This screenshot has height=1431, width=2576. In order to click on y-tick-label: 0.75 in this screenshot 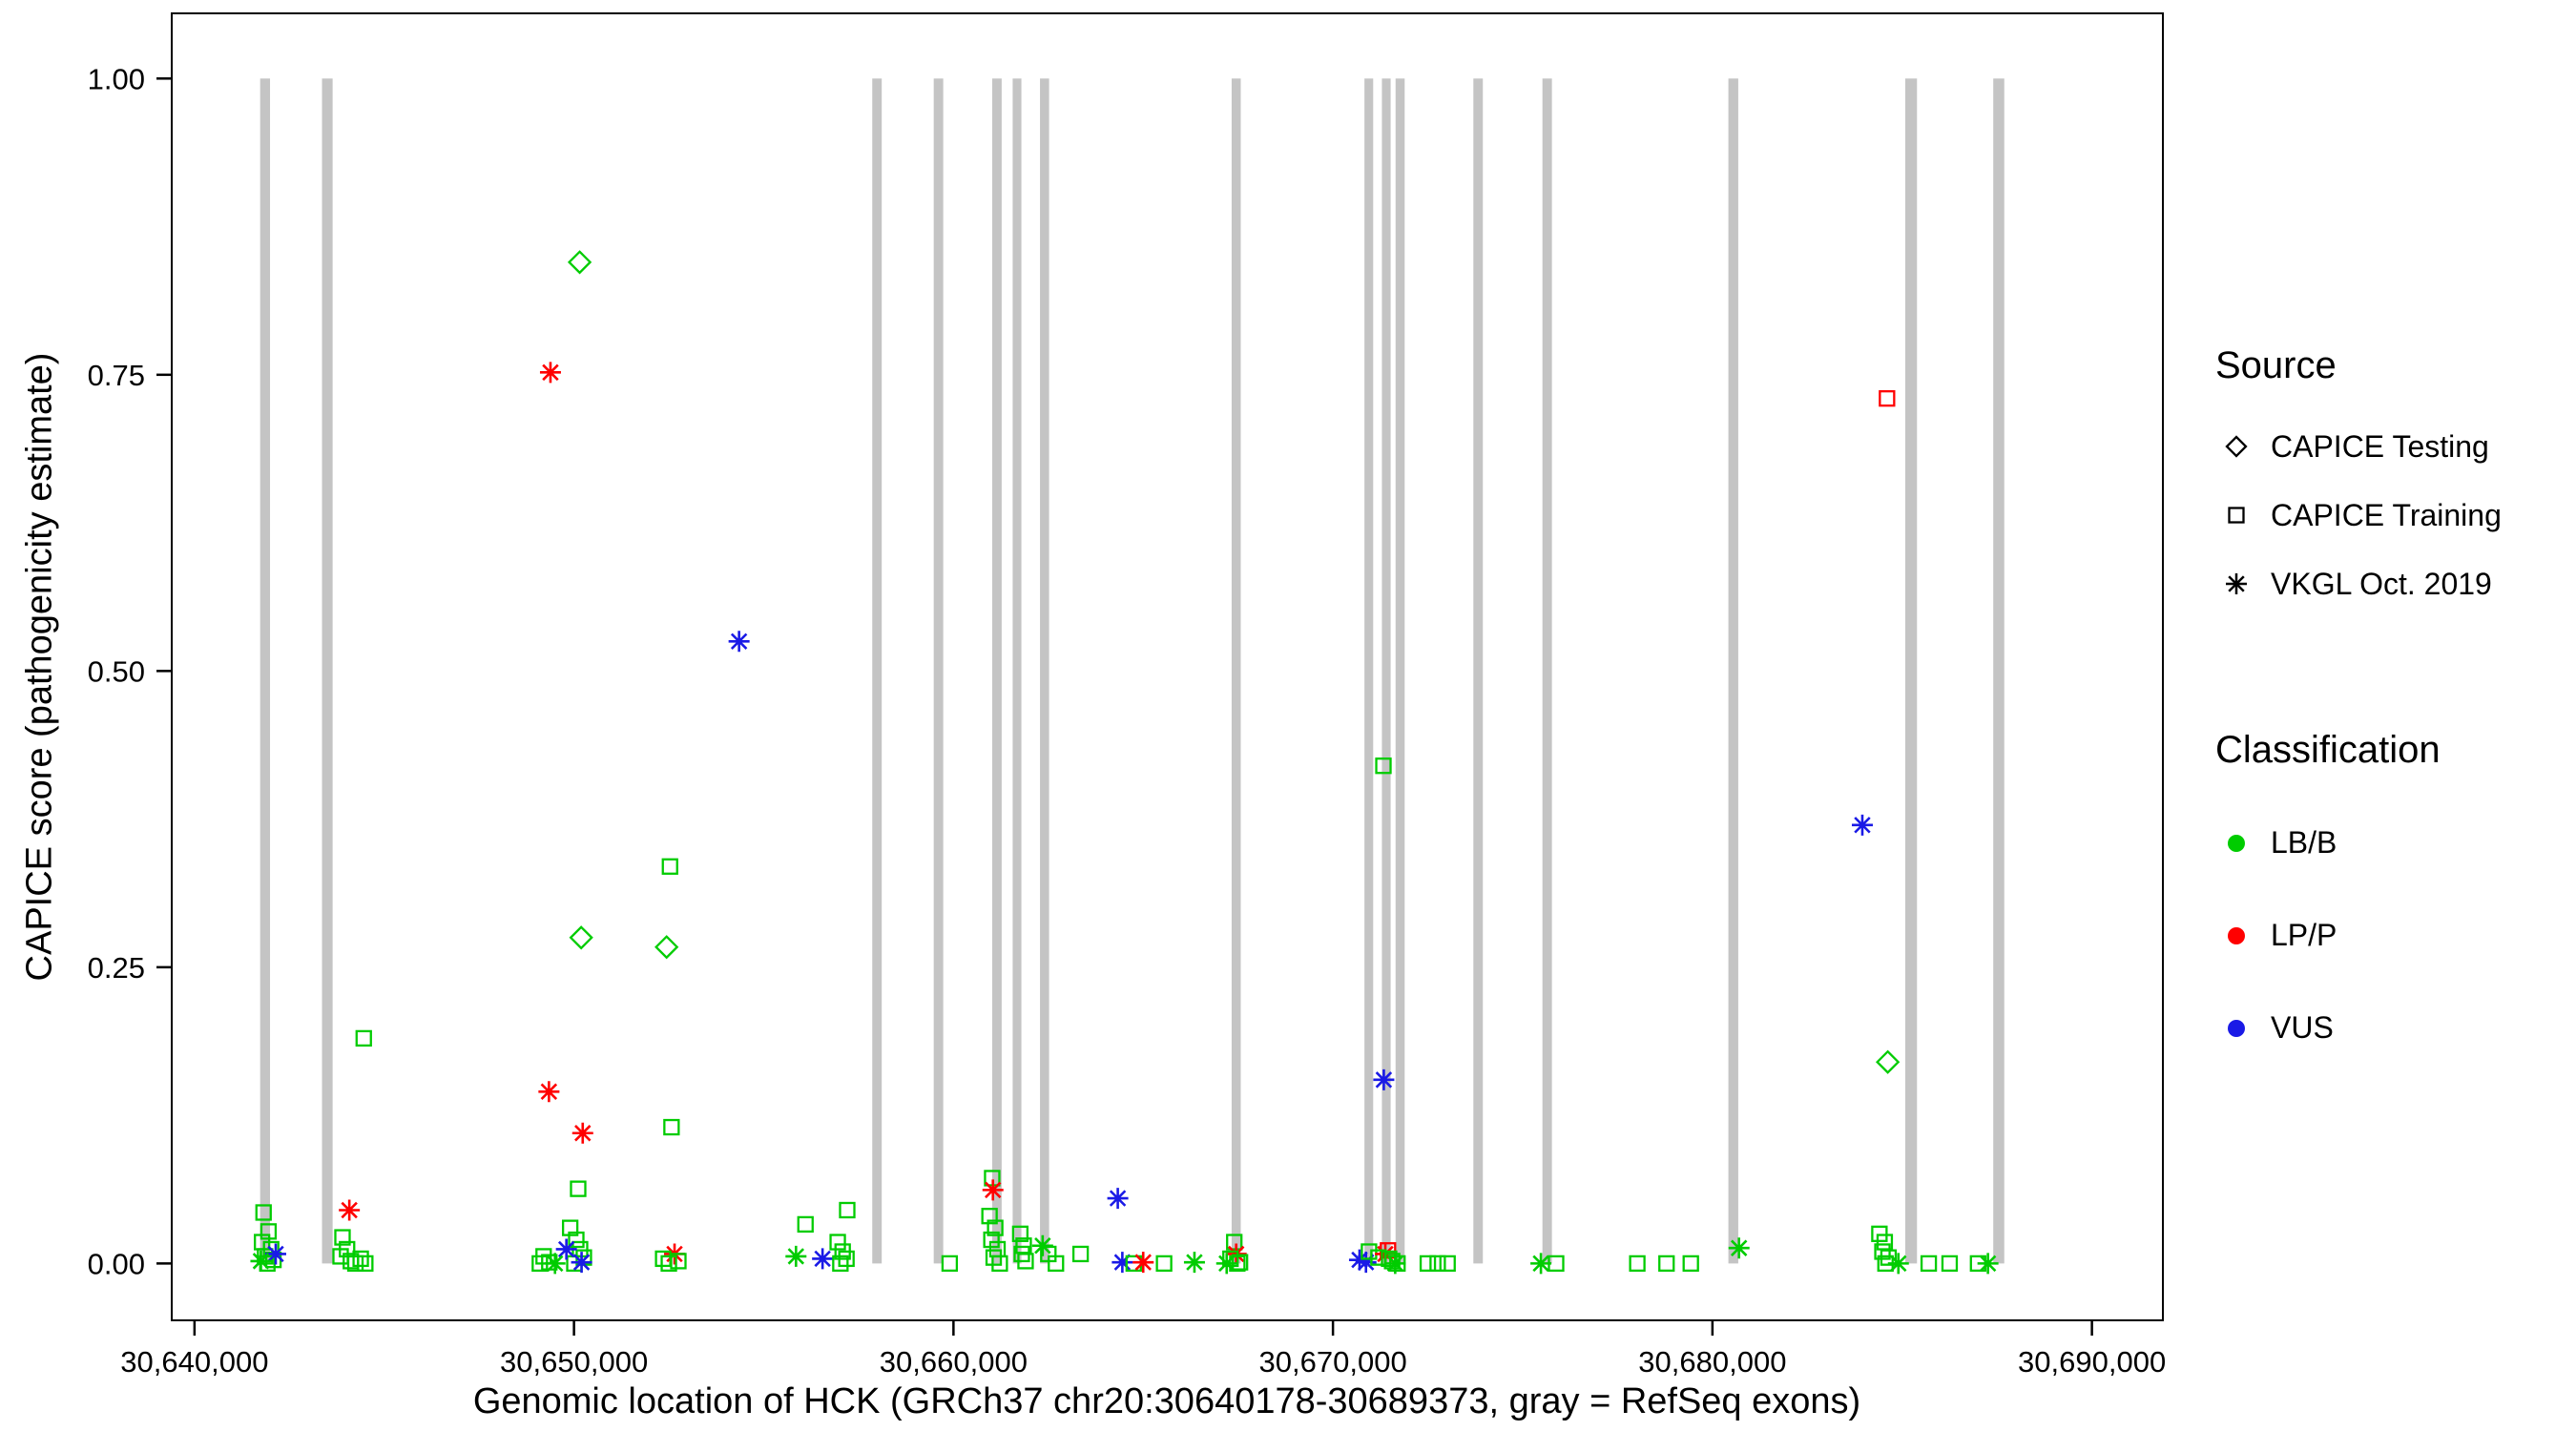, I will do `click(116, 375)`.